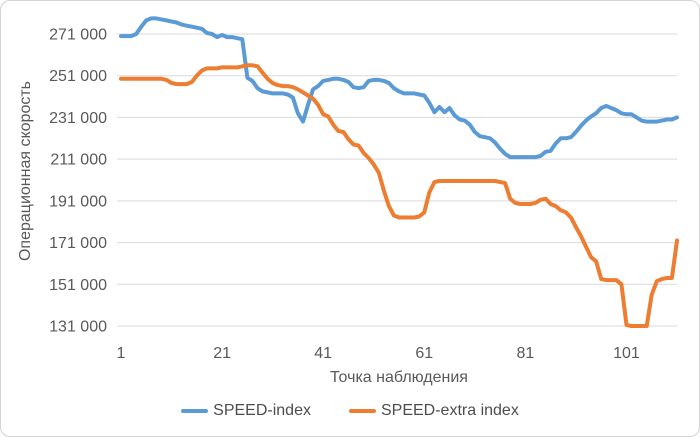 The width and height of the screenshot is (700, 437). Describe the element at coordinates (25, 171) in the screenshot. I see `y-axis-title: Операционная скорость` at that location.